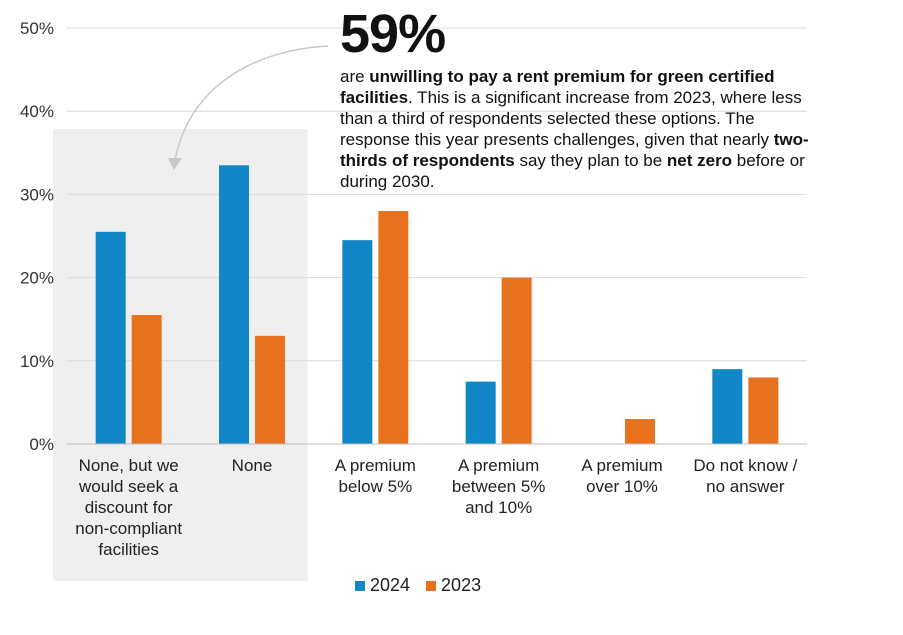  What do you see at coordinates (499, 507) in the screenshot?
I see `x-category-label-line: and 10%` at bounding box center [499, 507].